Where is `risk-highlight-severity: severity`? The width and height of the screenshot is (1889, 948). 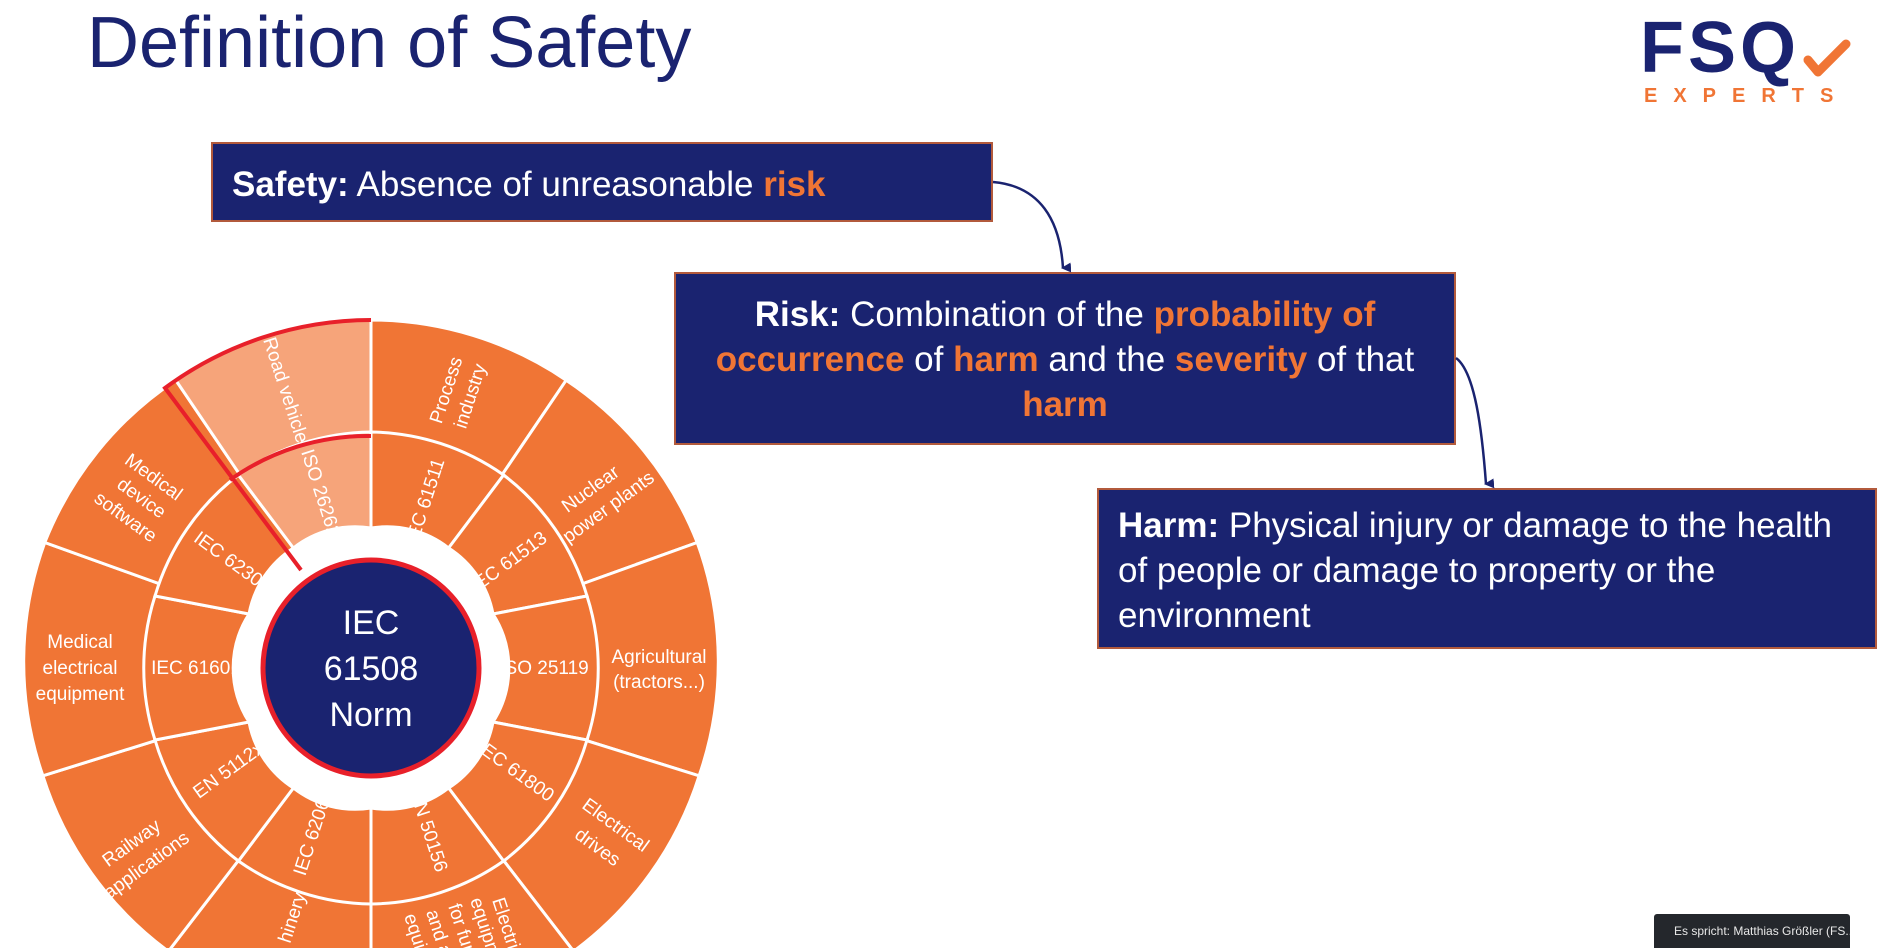 risk-highlight-severity: severity is located at coordinates (1241, 359).